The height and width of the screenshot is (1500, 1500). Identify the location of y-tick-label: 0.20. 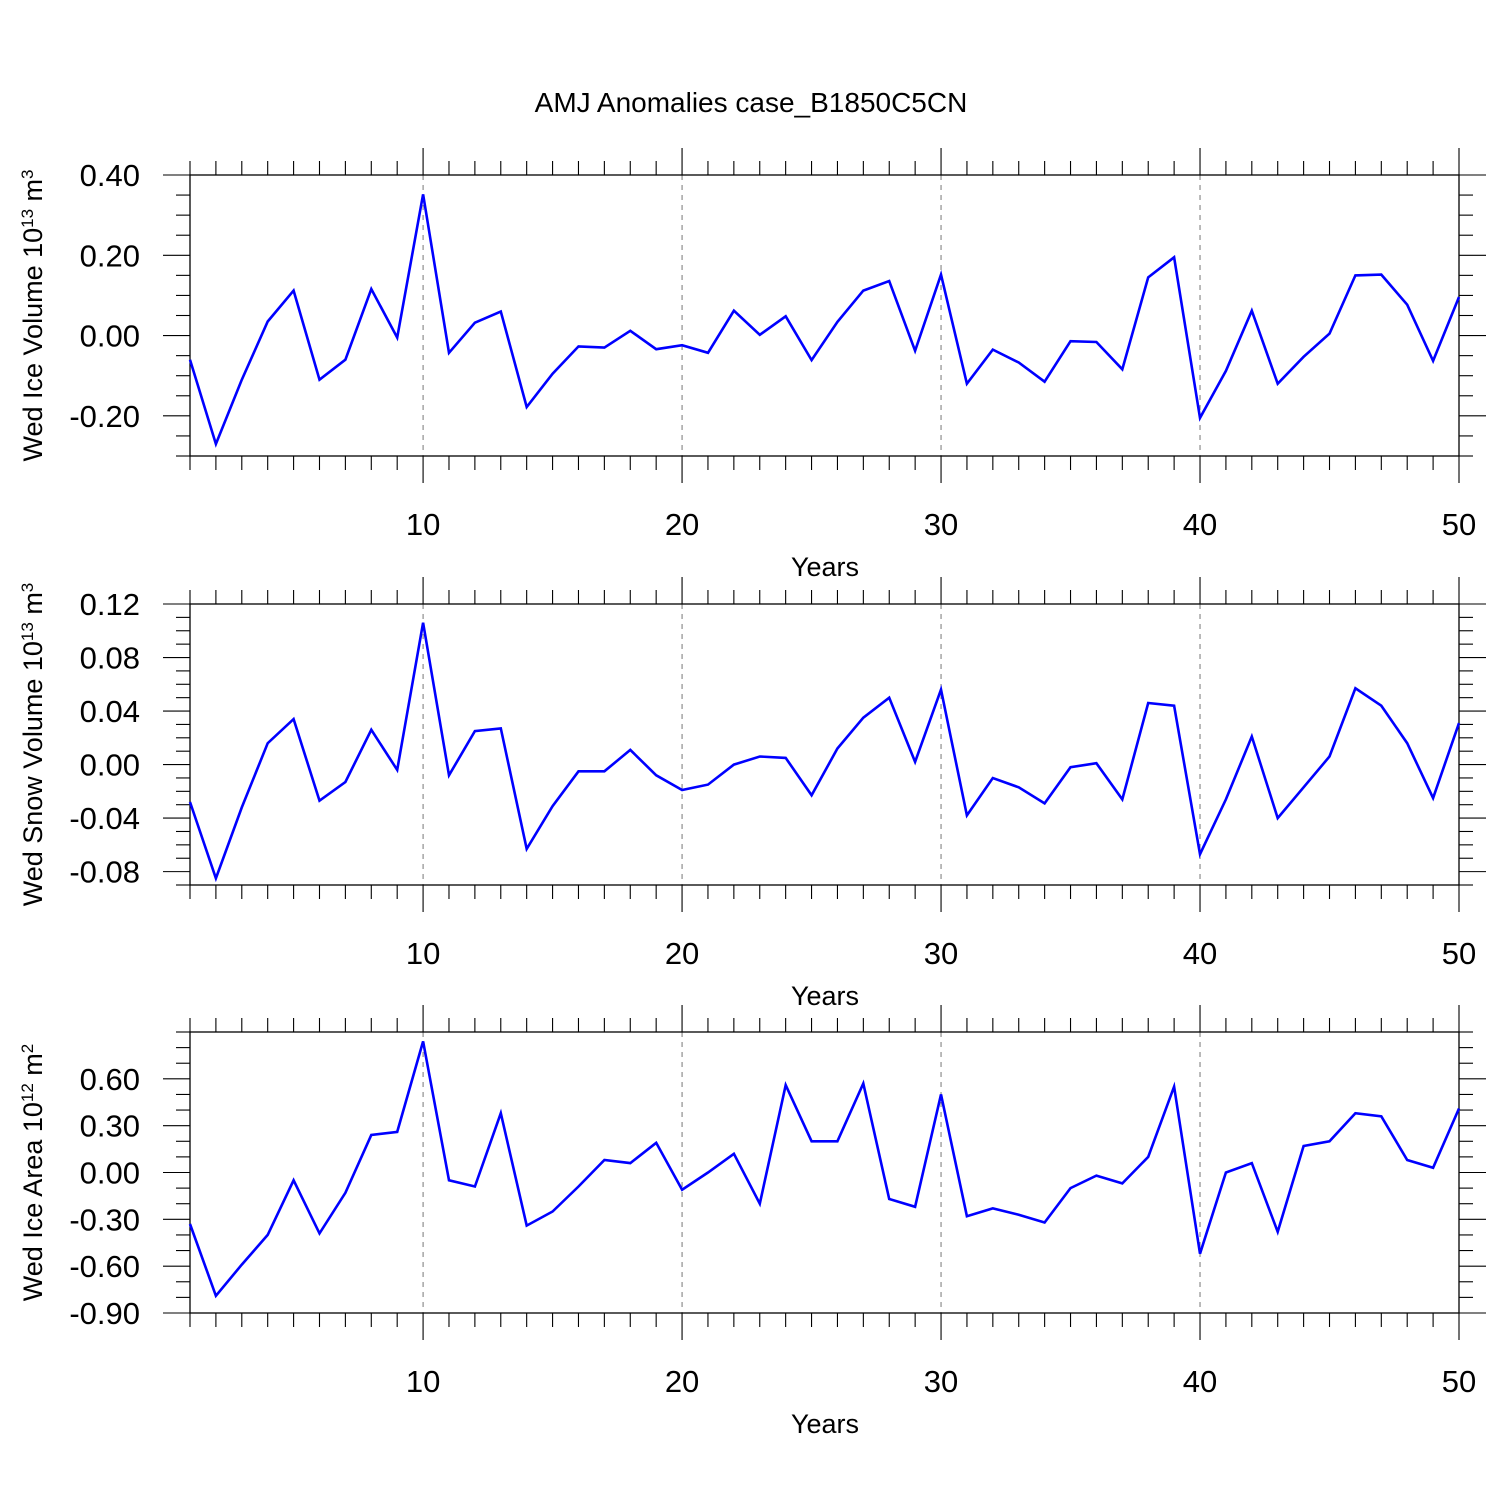
(110, 255).